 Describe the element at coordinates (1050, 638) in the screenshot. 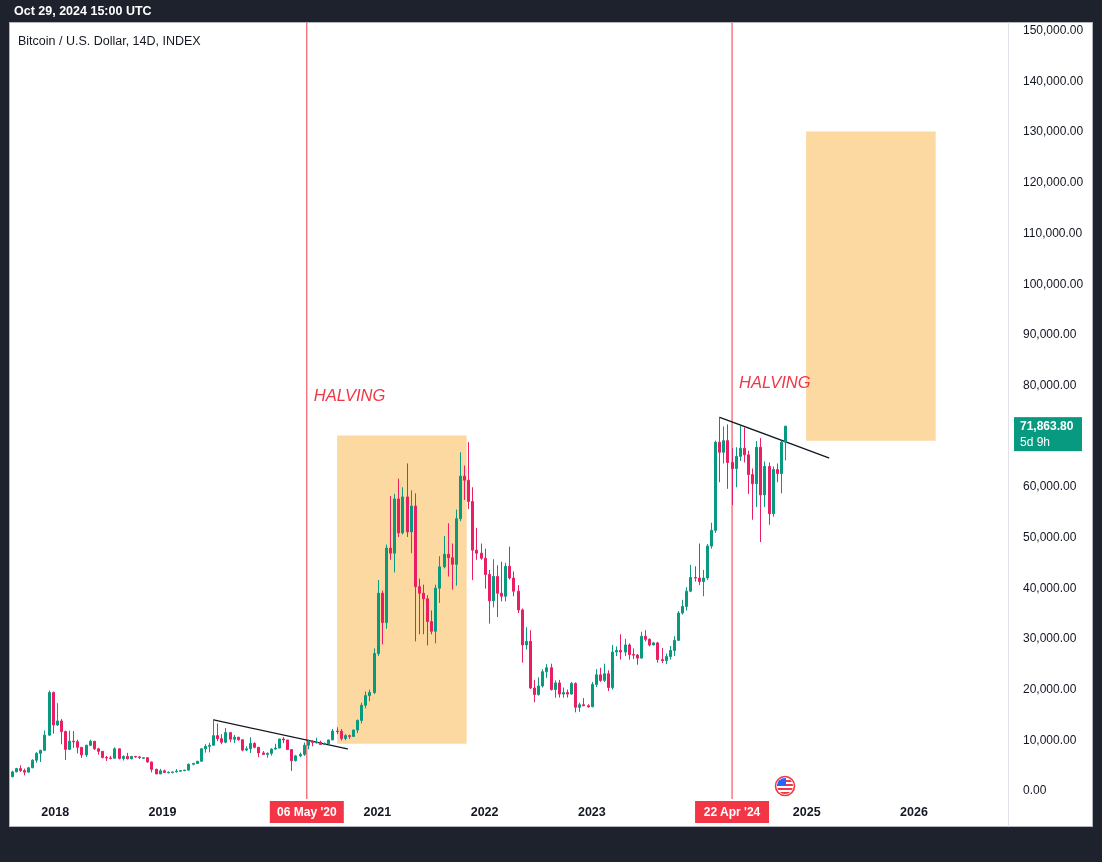

I see `y-tick-label: 30,000.00` at that location.